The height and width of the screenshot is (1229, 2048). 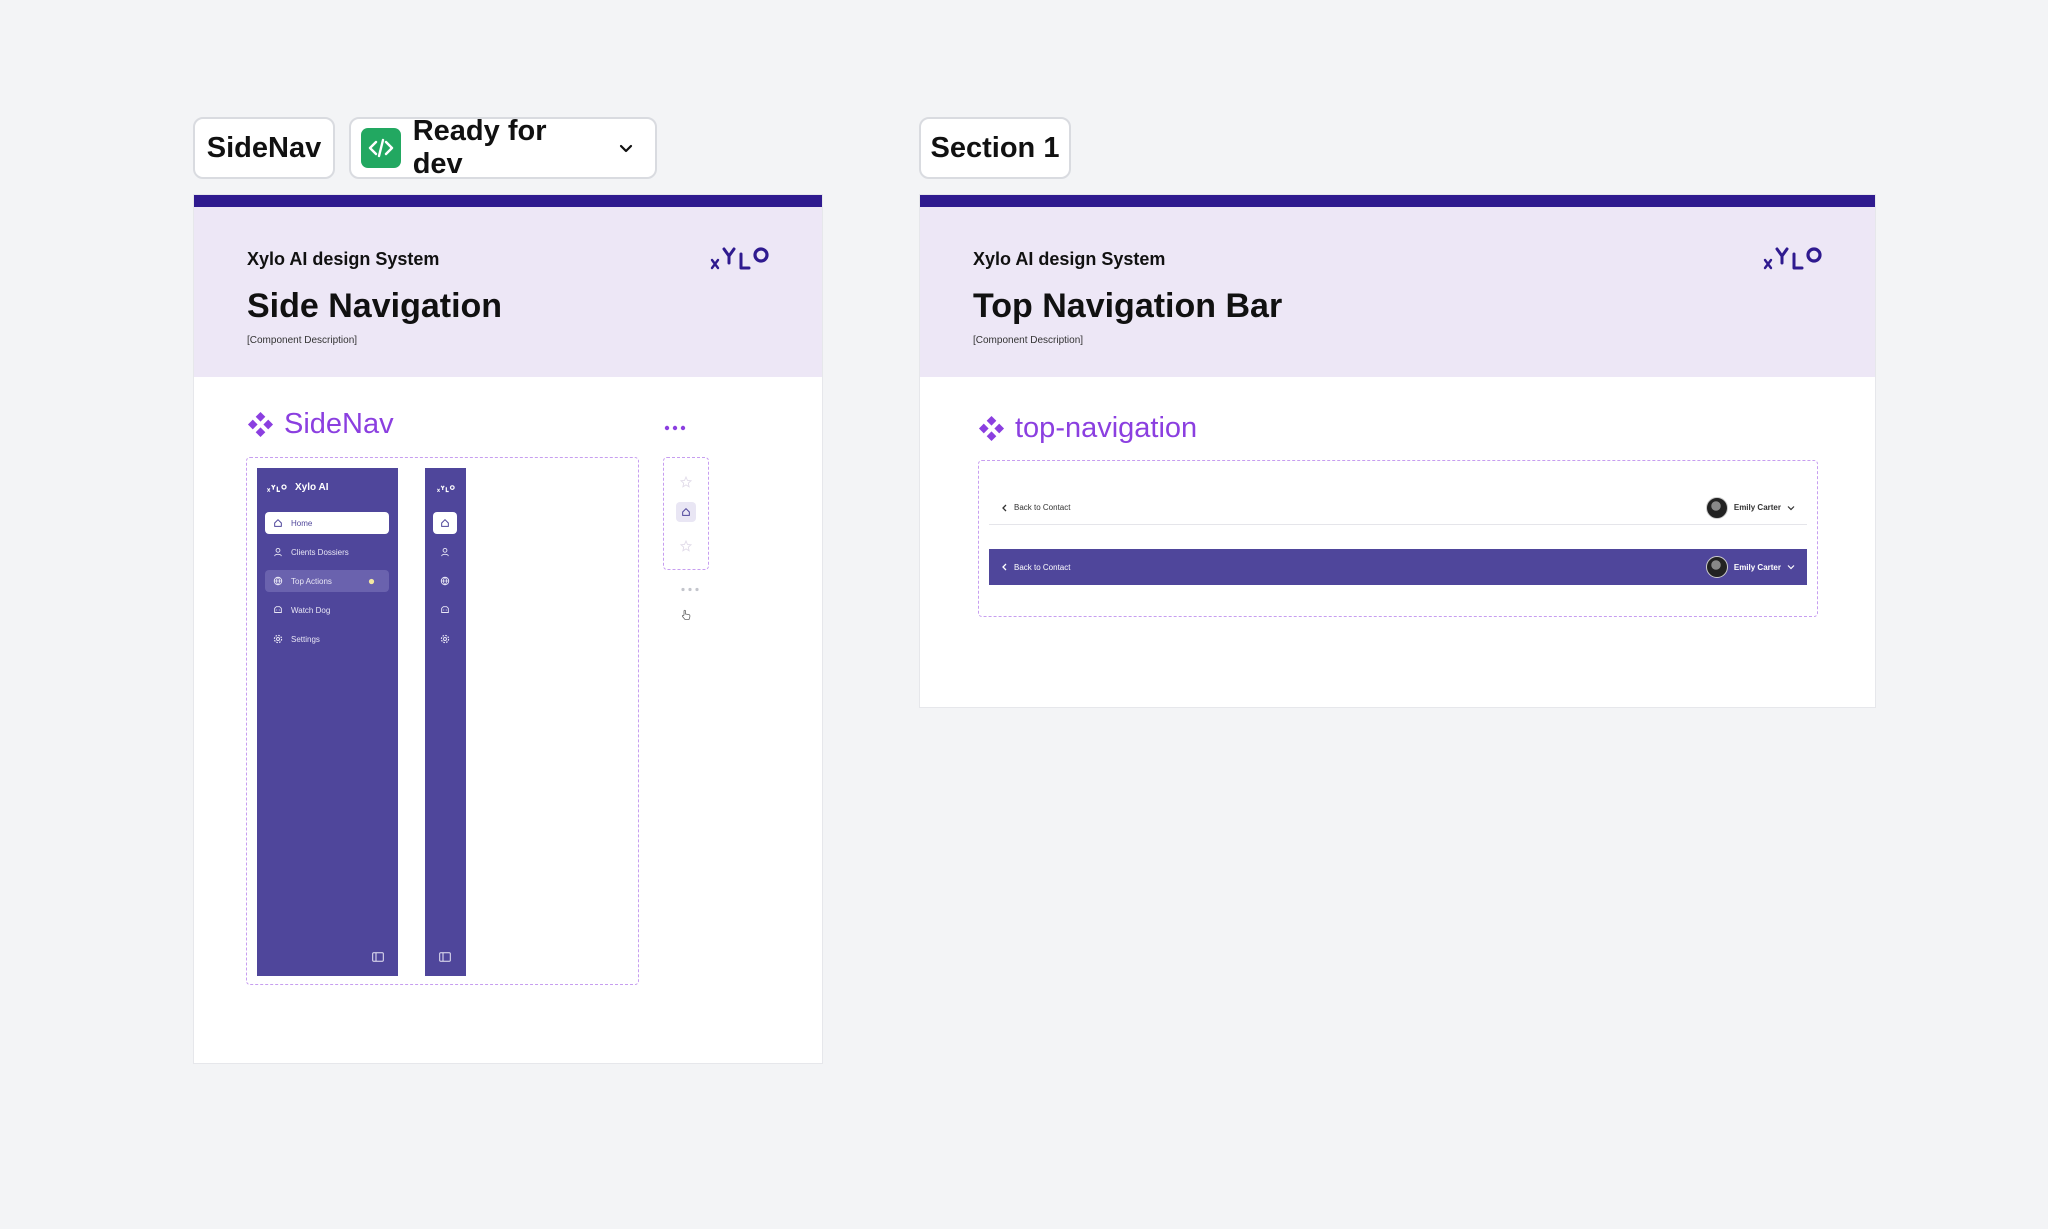 I want to click on sidebar-item-top-actions: Top Actions, so click(x=327, y=581).